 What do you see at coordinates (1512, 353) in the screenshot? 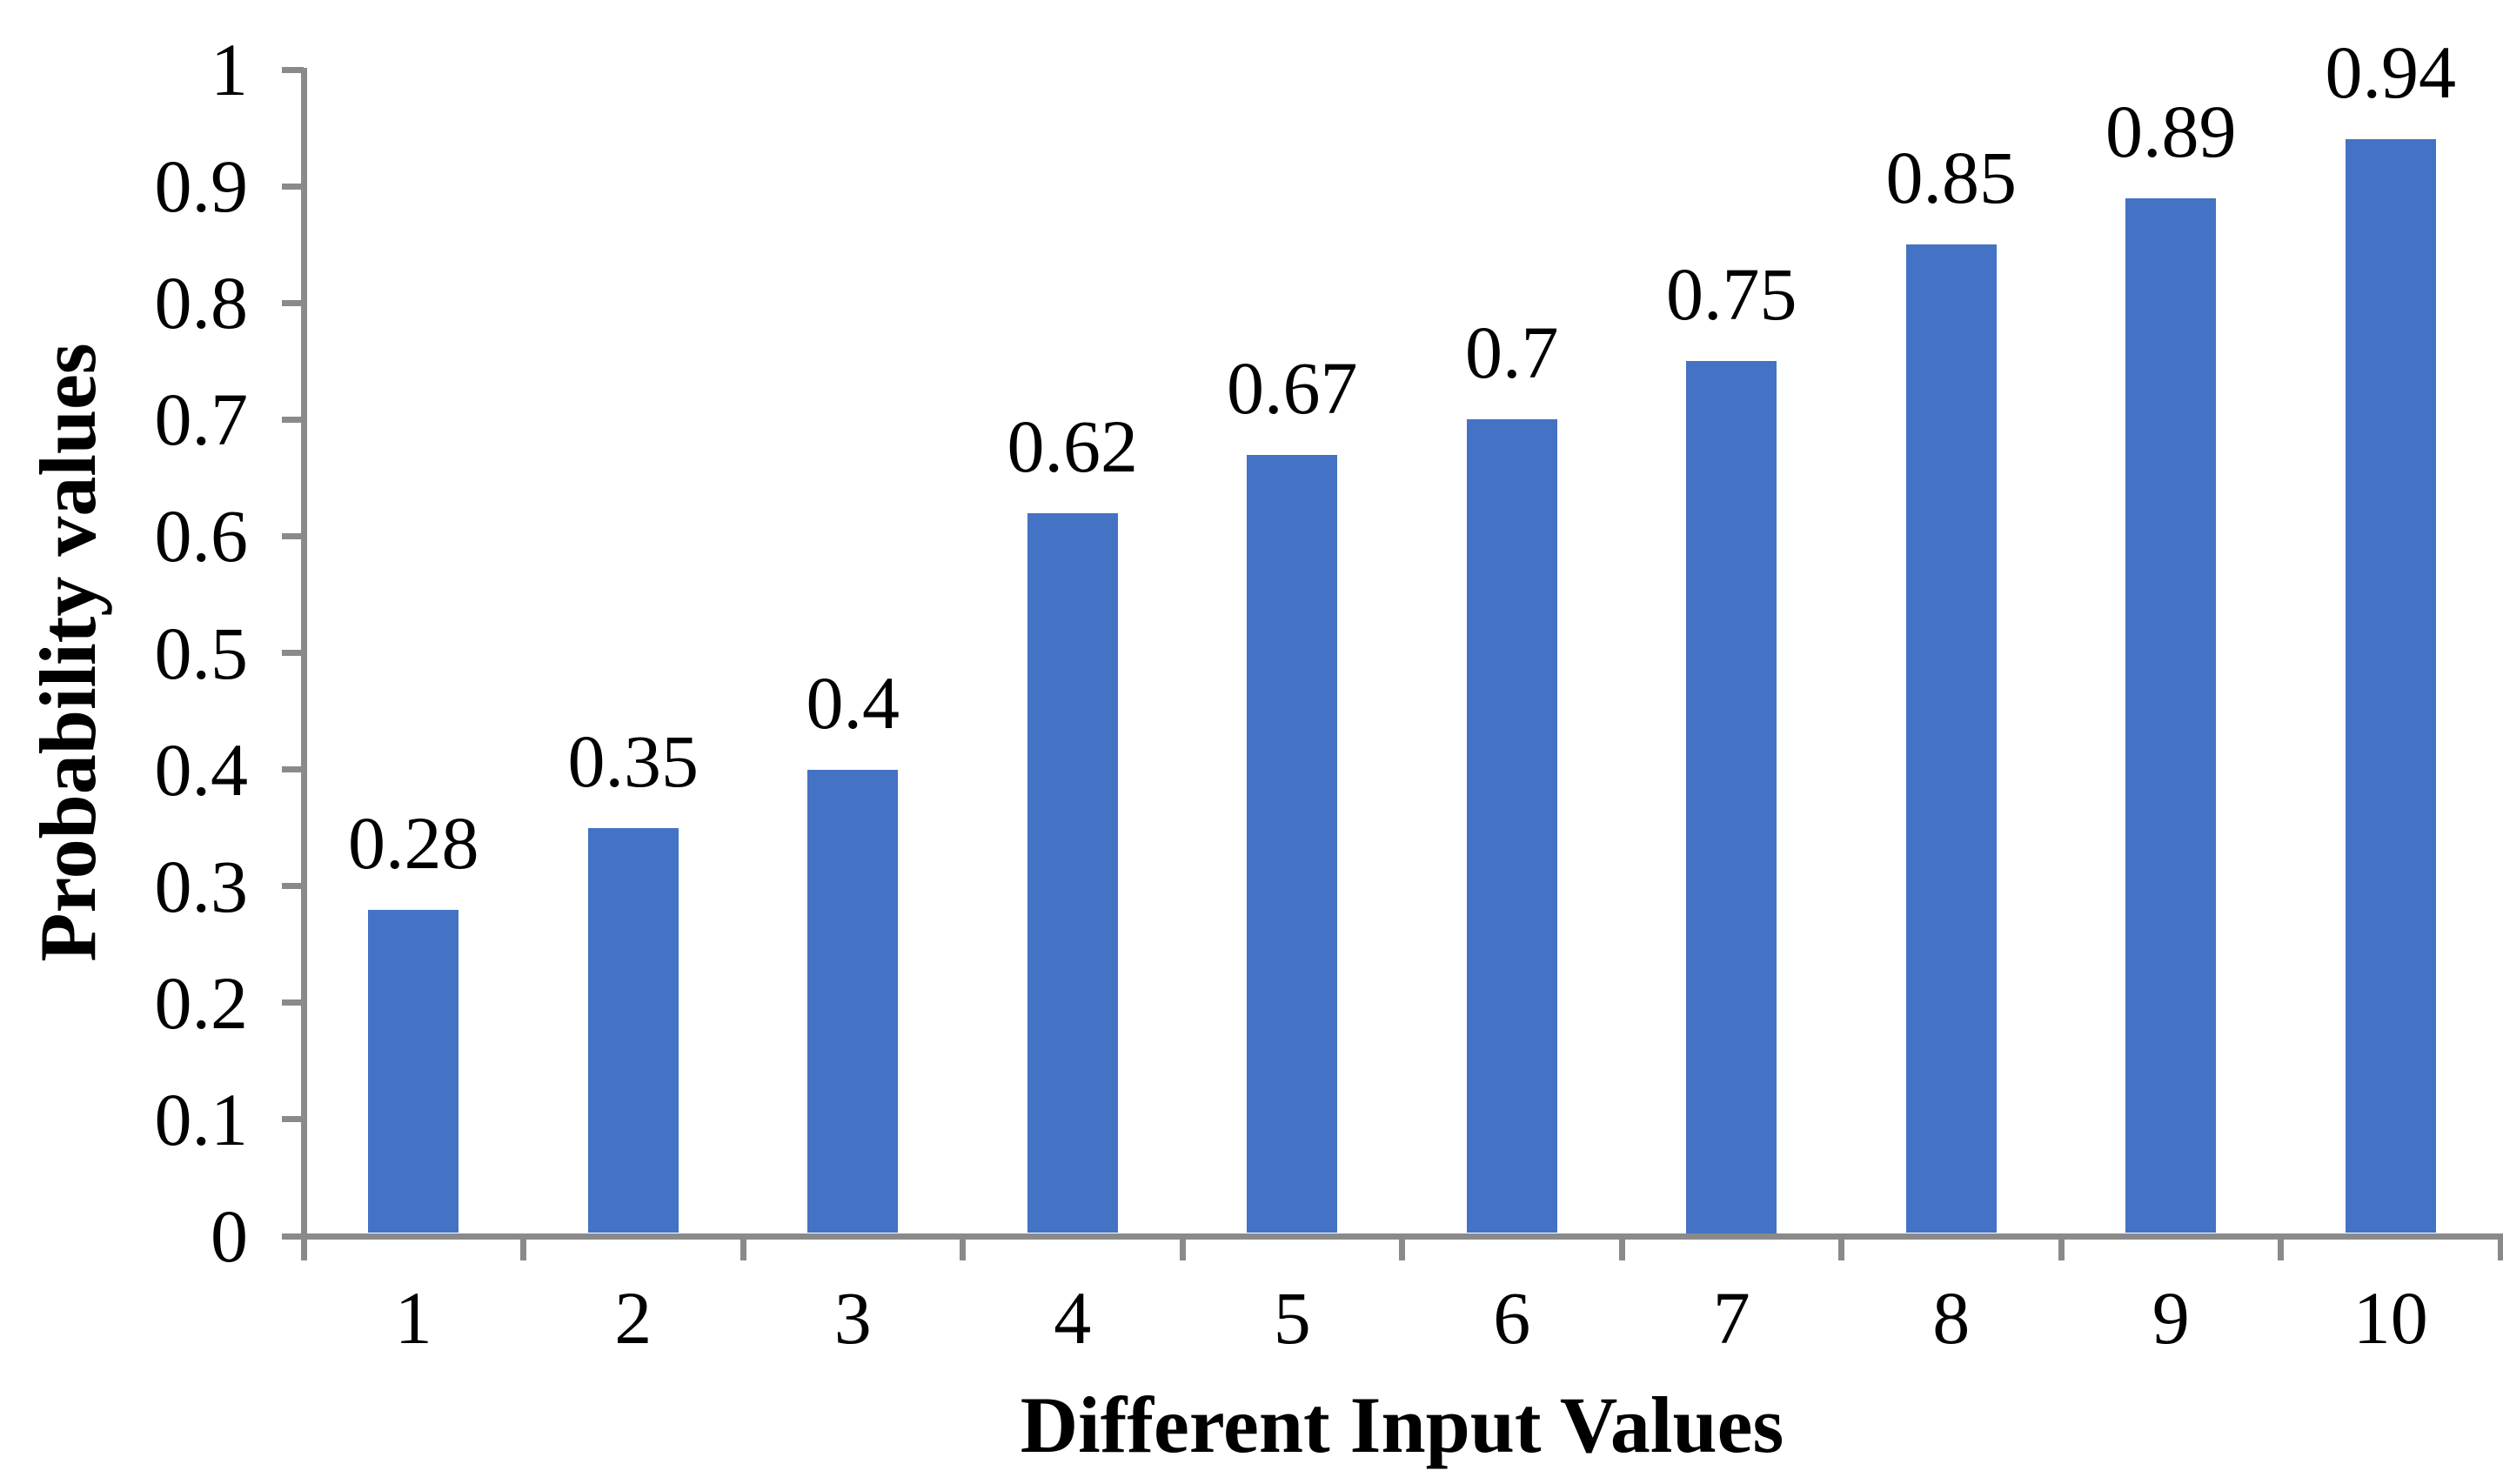
I see `bar-value-label: 0.7` at bounding box center [1512, 353].